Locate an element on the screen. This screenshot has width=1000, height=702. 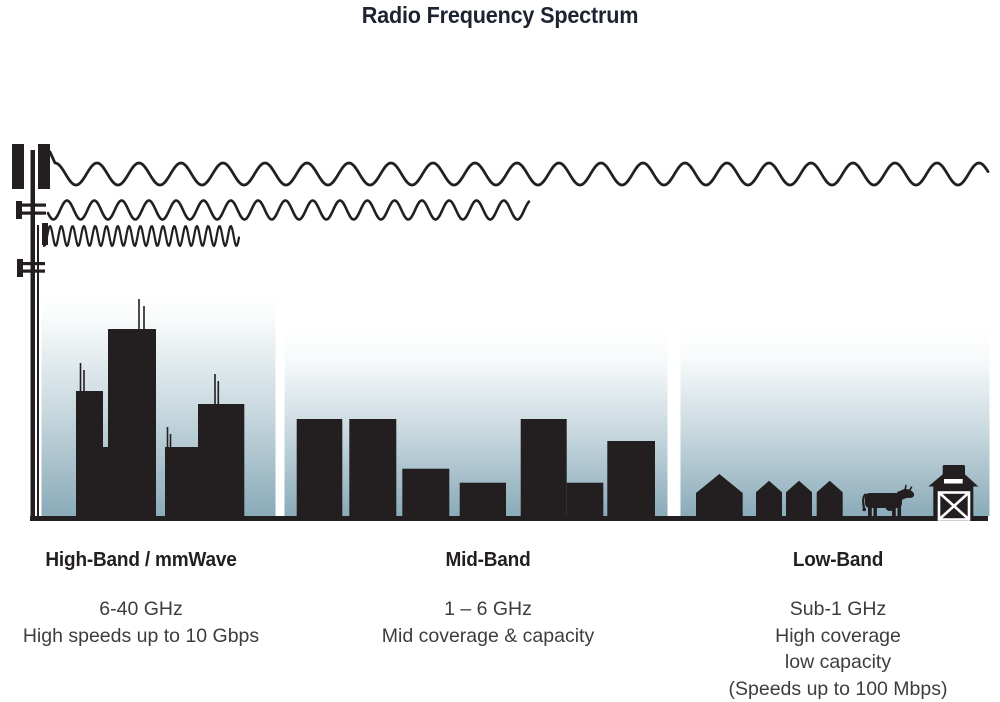
band-description: High speeds up to 10 Gbps is located at coordinates (141, 636).